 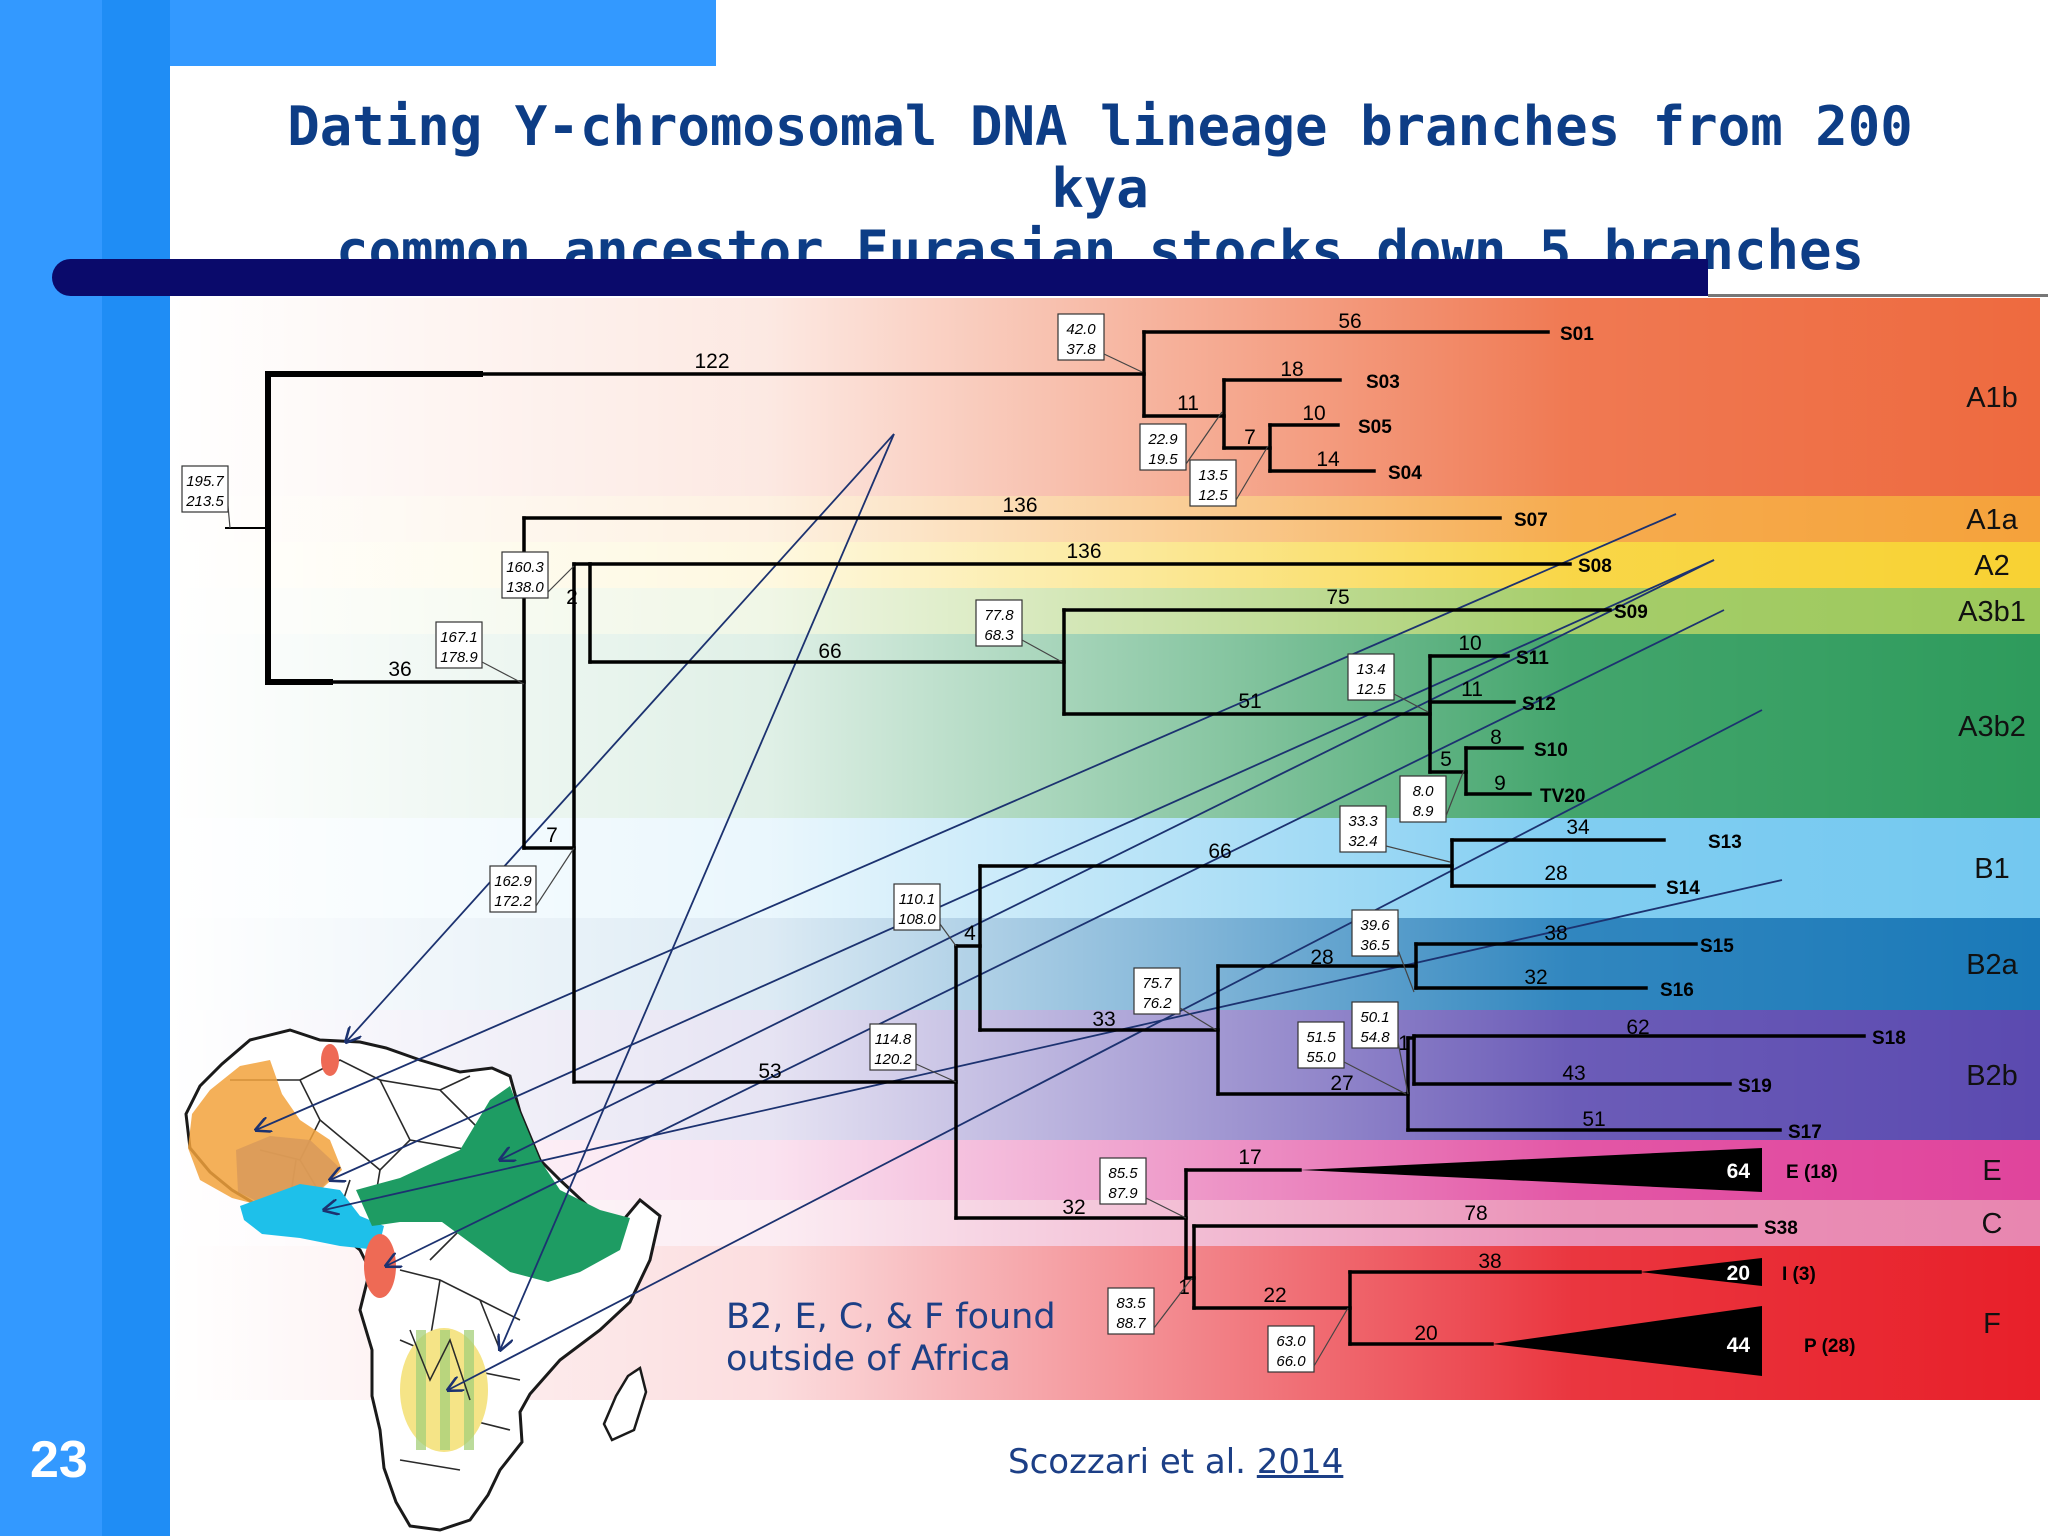 I want to click on collapsed-clade-e, so click(x=1531, y=1170).